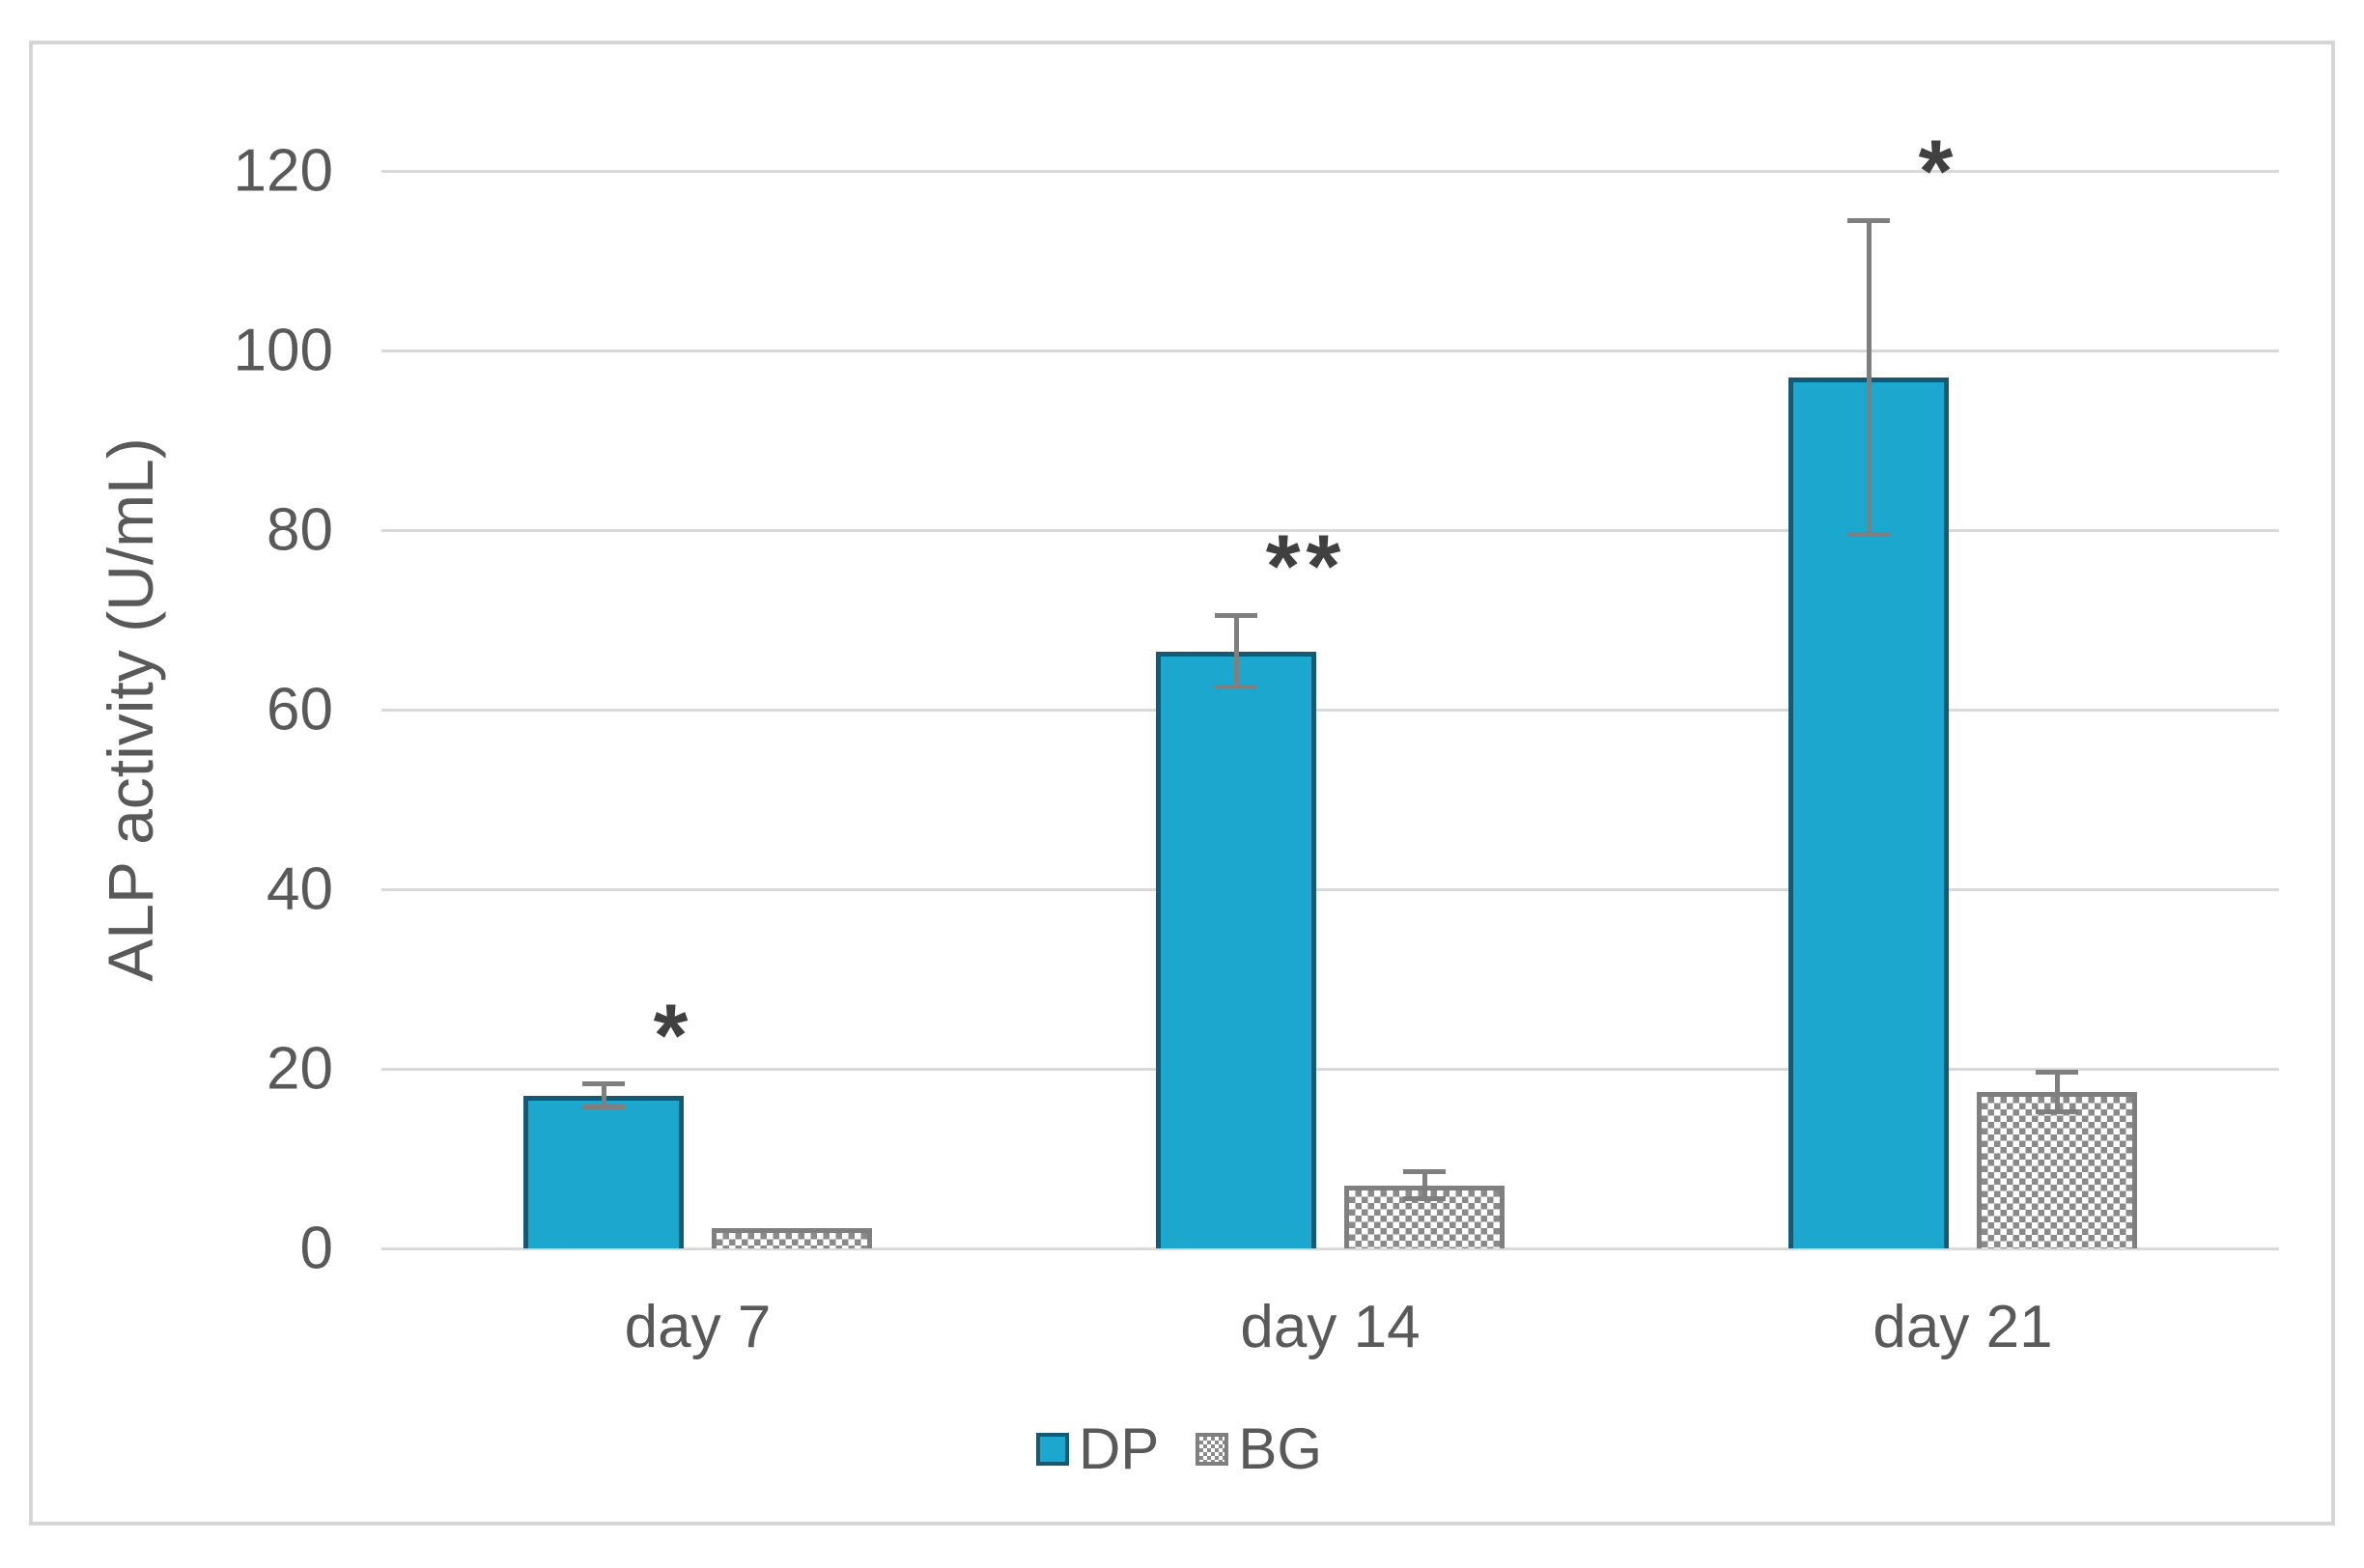 The image size is (2364, 1568). I want to click on legend-item-bg: BG, so click(1259, 1448).